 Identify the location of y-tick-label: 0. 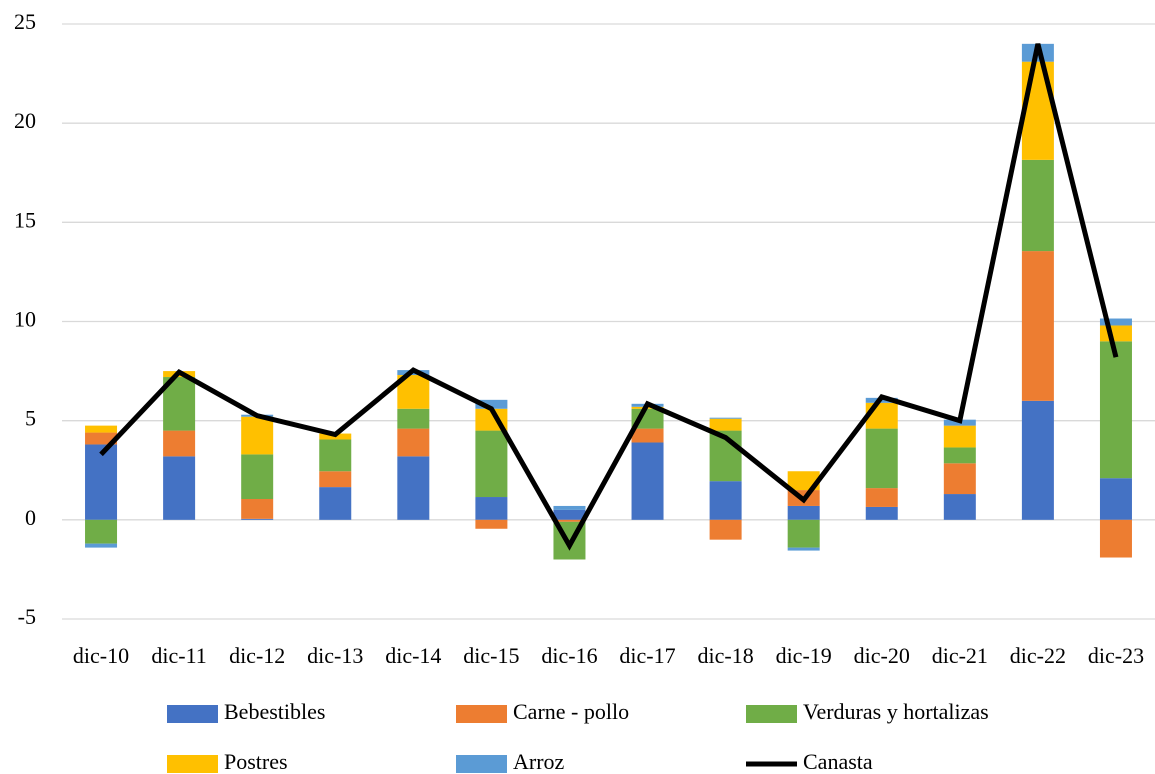
(30, 517).